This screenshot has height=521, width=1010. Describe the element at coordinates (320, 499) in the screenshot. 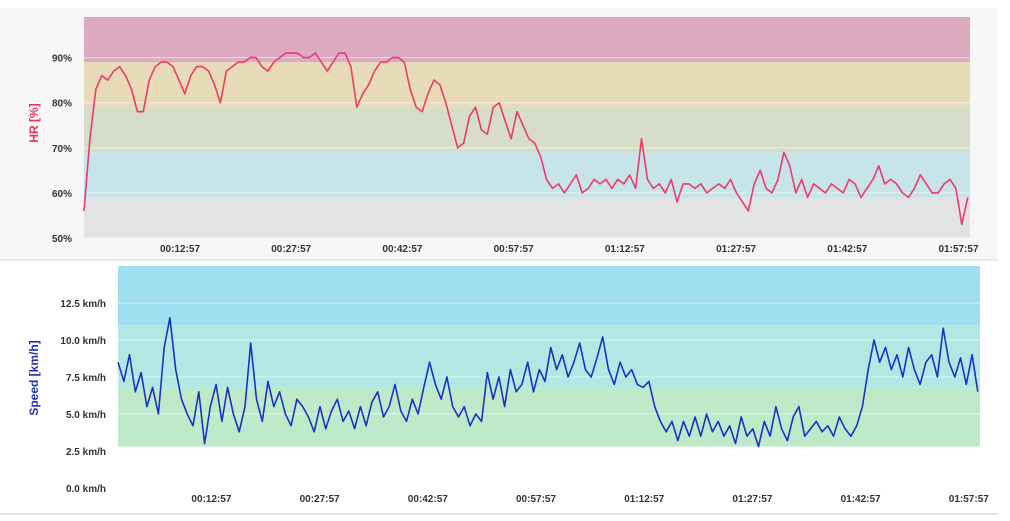

I see `spd-x-tick-label: 00:27:57` at that location.